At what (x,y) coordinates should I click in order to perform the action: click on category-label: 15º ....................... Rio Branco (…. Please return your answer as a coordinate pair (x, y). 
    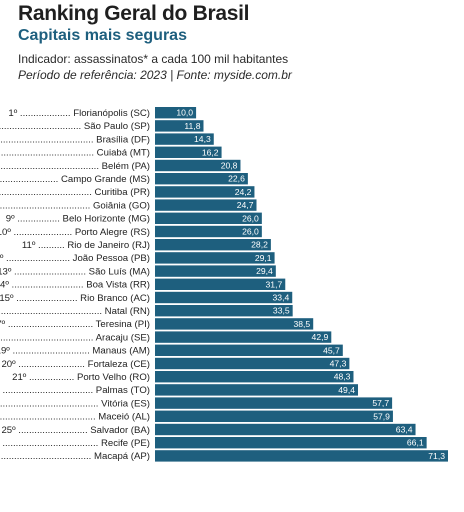
    Looking at the image, I should click on (75, 298).